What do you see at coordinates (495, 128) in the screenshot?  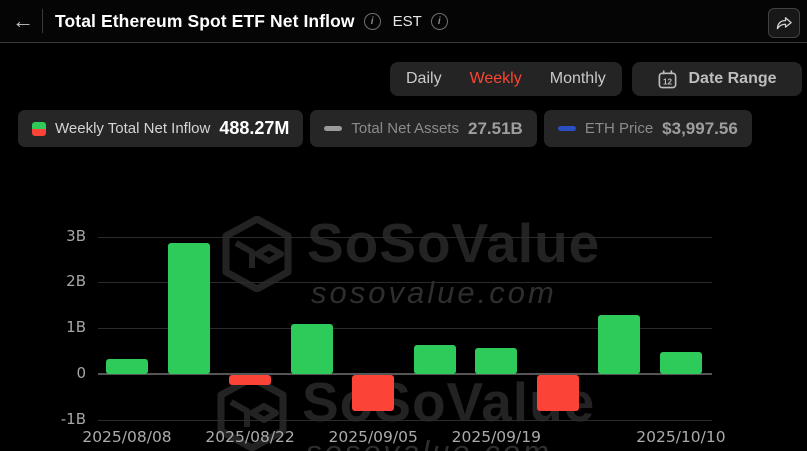 I see `legend-value: 27.51B` at bounding box center [495, 128].